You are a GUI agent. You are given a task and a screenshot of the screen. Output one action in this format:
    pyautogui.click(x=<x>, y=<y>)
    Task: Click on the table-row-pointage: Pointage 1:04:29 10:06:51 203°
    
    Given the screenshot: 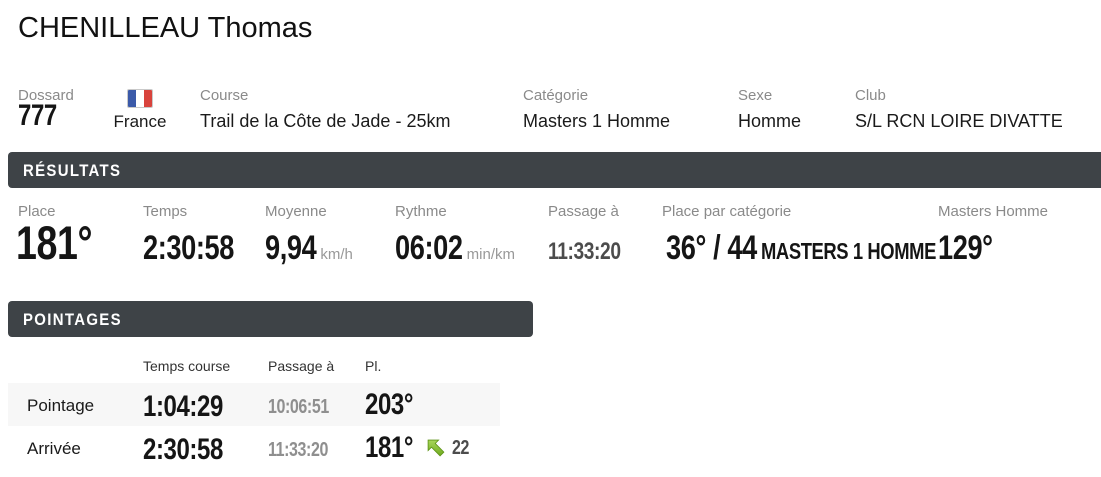 What is the action you would take?
    pyautogui.click(x=254, y=404)
    